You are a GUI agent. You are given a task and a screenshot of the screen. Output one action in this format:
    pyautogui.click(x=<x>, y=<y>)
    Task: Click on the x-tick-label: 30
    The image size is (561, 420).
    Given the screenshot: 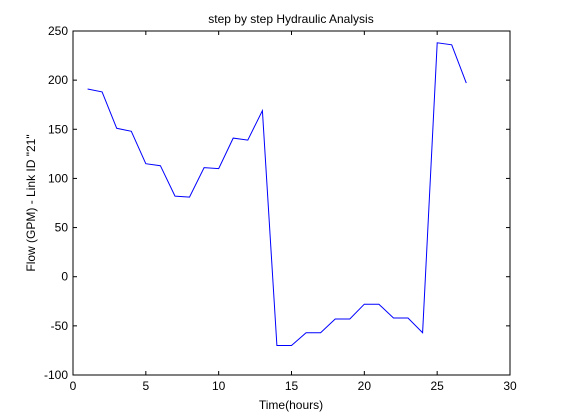 What is the action you would take?
    pyautogui.click(x=510, y=386)
    